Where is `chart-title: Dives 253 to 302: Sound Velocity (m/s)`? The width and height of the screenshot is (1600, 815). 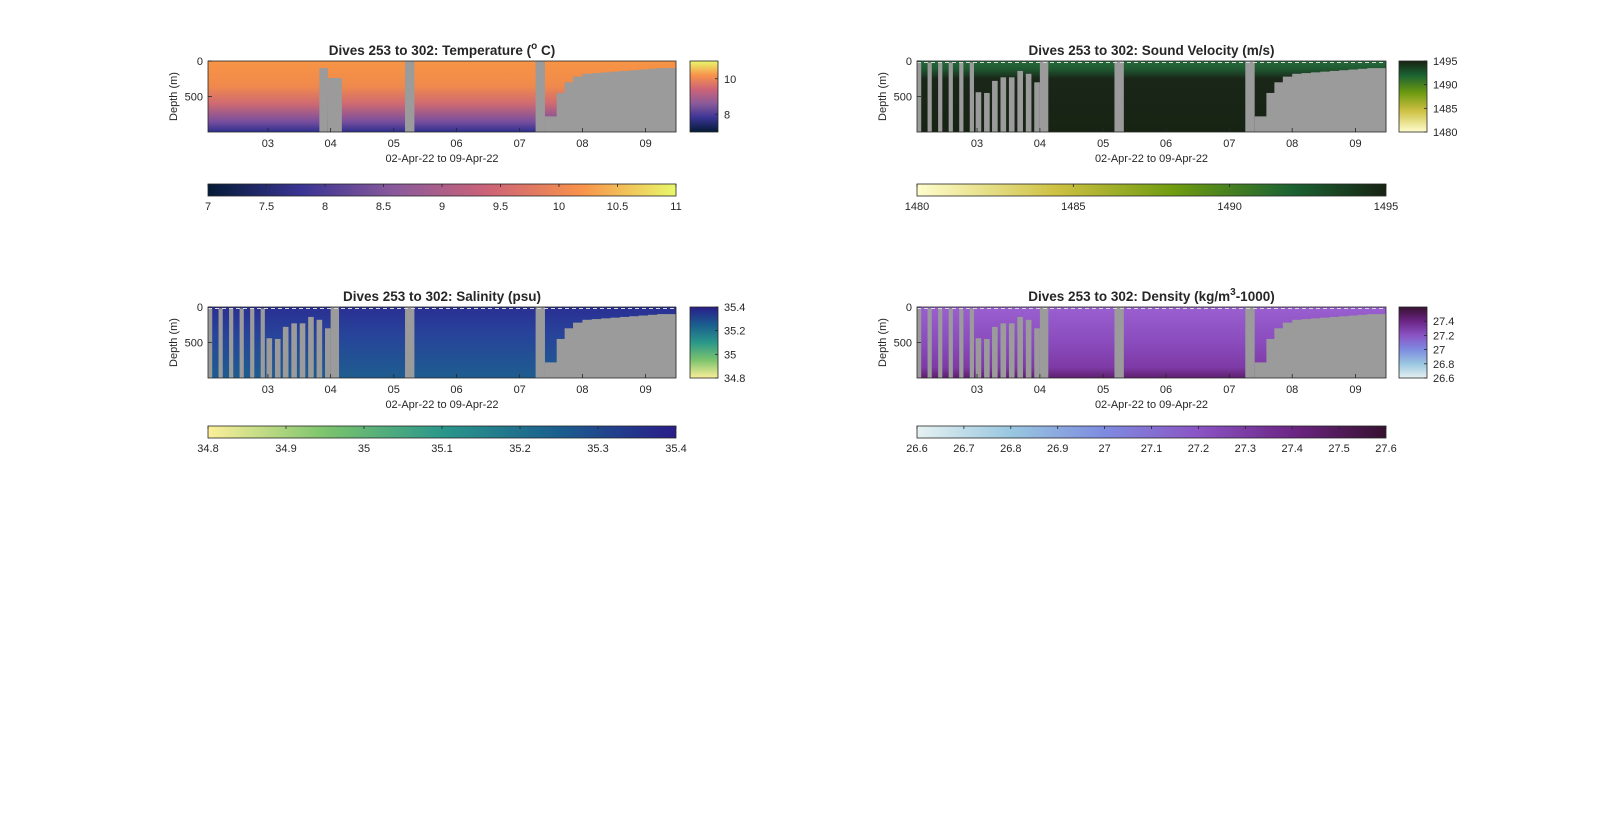 chart-title: Dives 253 to 302: Sound Velocity (m/s) is located at coordinates (1151, 50).